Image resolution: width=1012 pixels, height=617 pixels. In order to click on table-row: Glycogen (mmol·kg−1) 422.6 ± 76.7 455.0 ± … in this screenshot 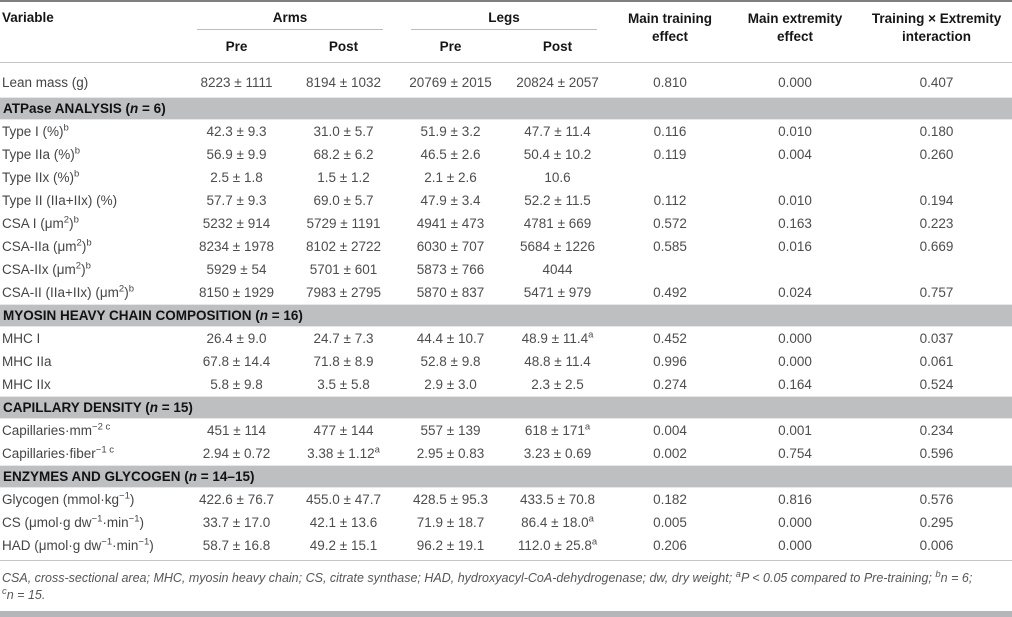, I will do `click(506, 500)`.